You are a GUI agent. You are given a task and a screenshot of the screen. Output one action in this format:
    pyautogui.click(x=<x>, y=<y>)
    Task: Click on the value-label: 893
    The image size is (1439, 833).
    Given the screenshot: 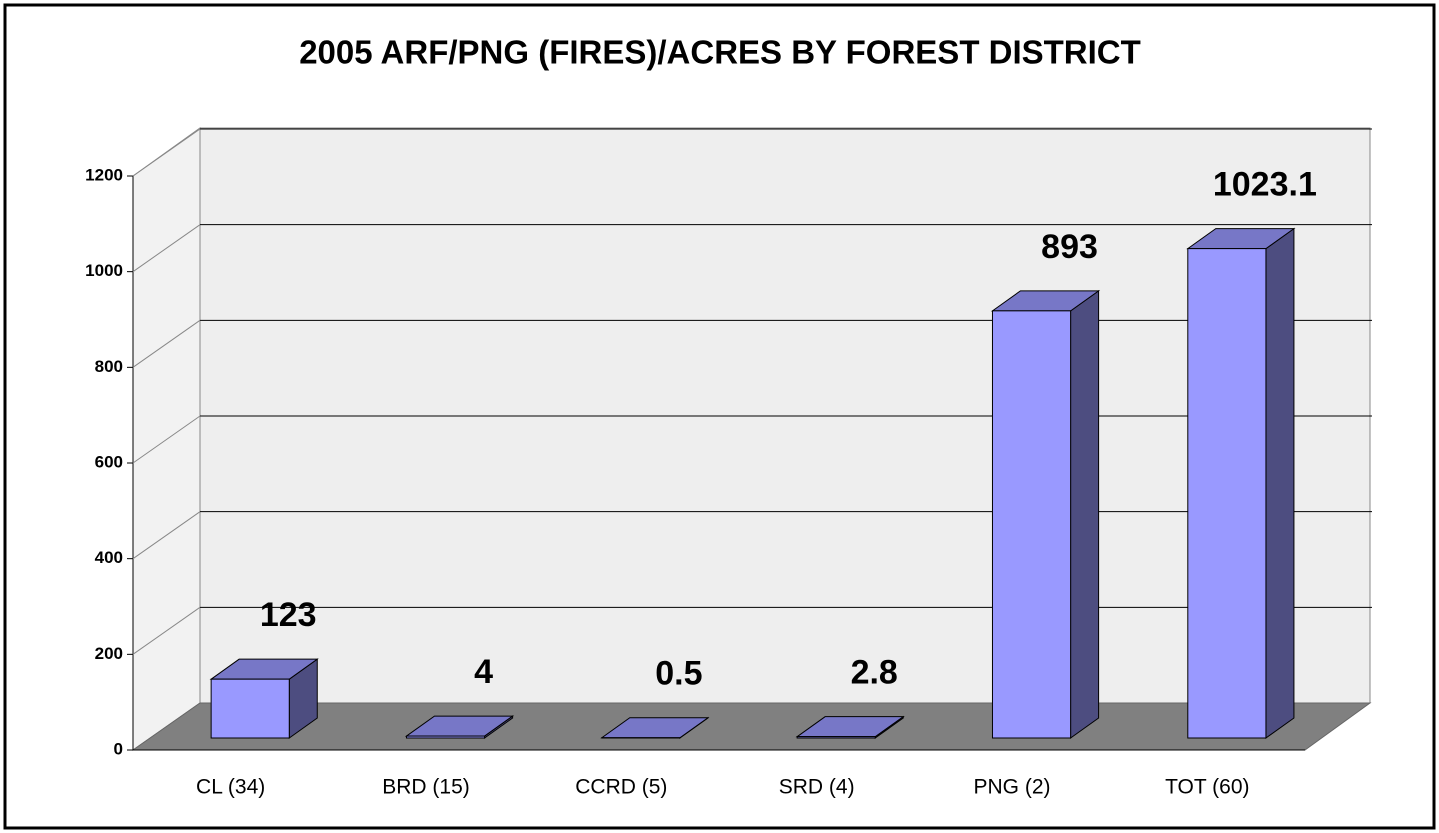 What is the action you would take?
    pyautogui.click(x=1069, y=247)
    